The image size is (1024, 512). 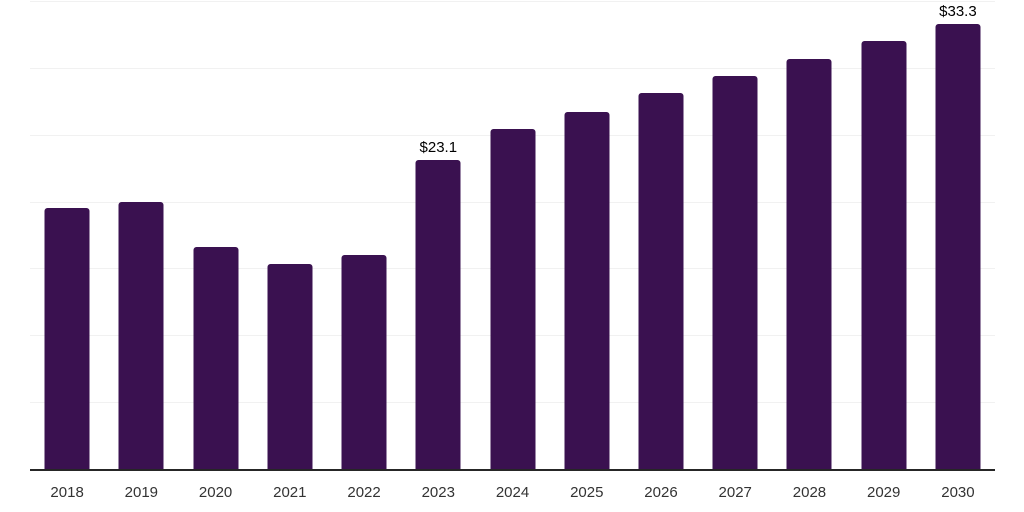 What do you see at coordinates (438, 148) in the screenshot?
I see `bar-value-label: $23.1` at bounding box center [438, 148].